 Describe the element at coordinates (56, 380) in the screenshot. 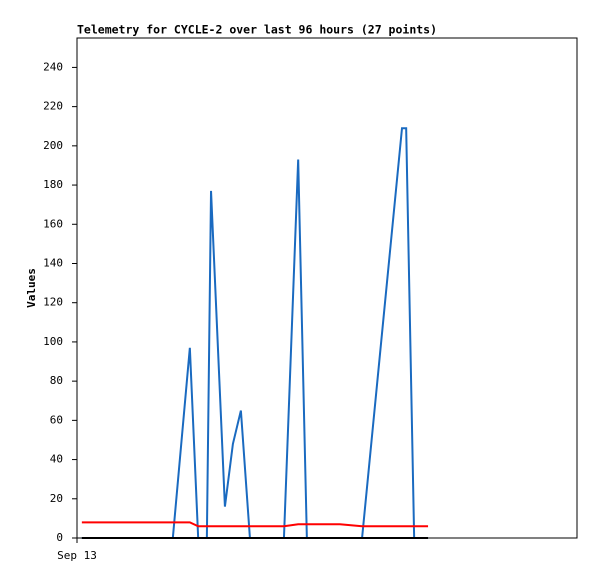

I see `y-tick-label: 80` at that location.